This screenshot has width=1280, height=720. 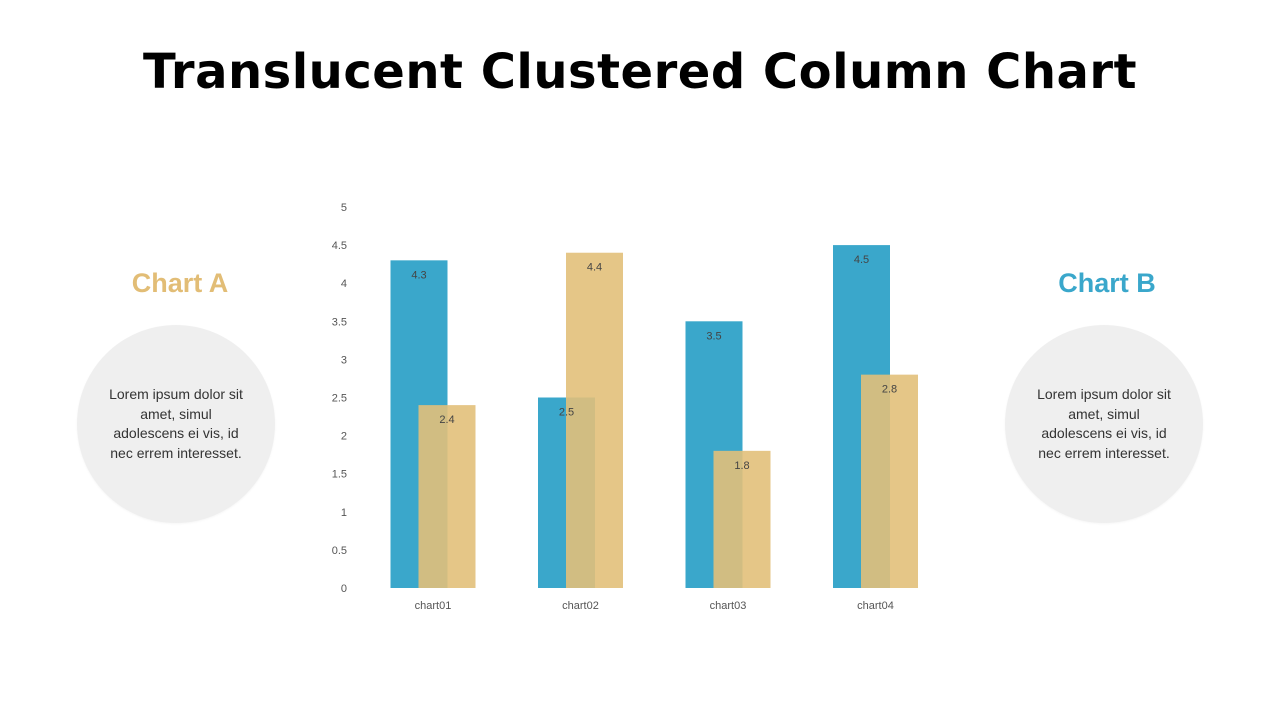 What do you see at coordinates (713, 336) in the screenshot?
I see `data-label: 3.5` at bounding box center [713, 336].